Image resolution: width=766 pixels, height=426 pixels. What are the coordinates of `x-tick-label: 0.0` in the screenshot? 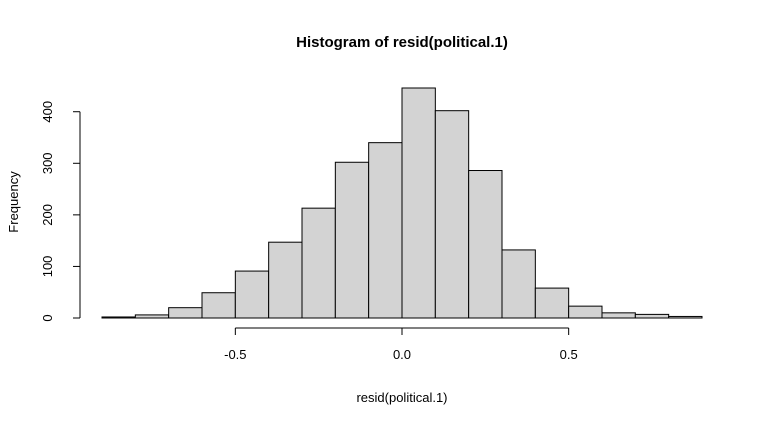 It's located at (402, 354).